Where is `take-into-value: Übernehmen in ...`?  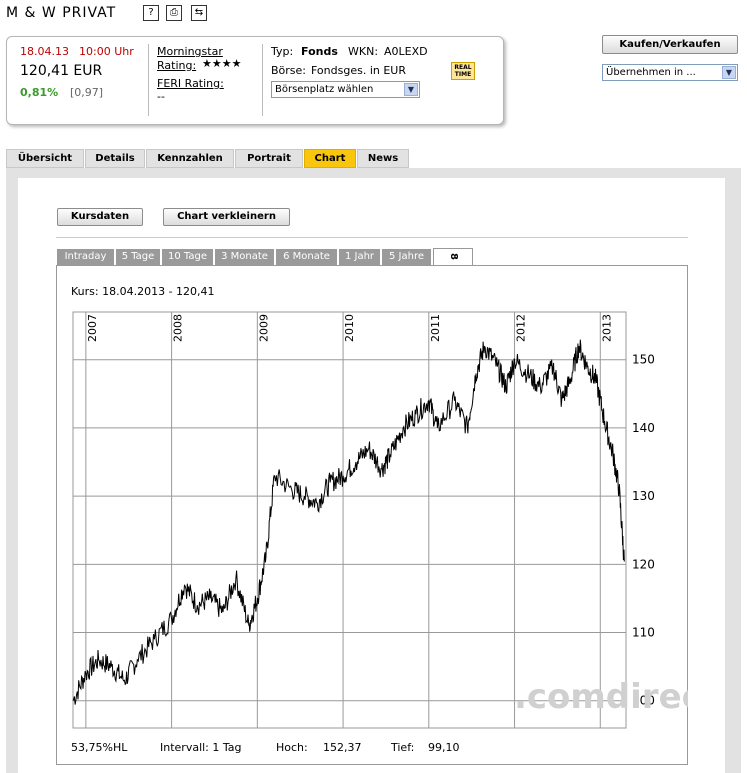 take-into-value: Übernehmen in ... is located at coordinates (651, 72).